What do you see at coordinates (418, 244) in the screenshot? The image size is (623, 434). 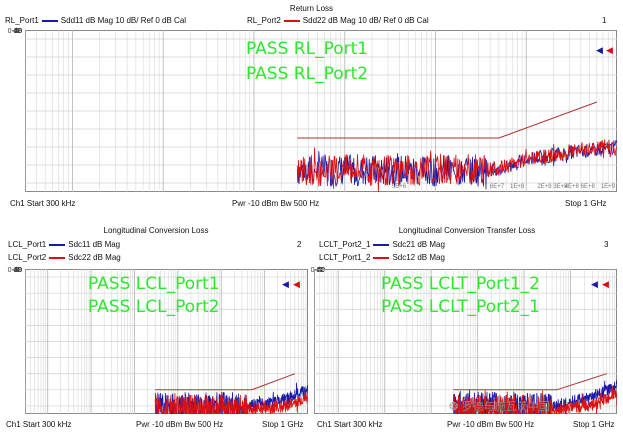 I see `legend-trace: Sdc21 dB Mag` at bounding box center [418, 244].